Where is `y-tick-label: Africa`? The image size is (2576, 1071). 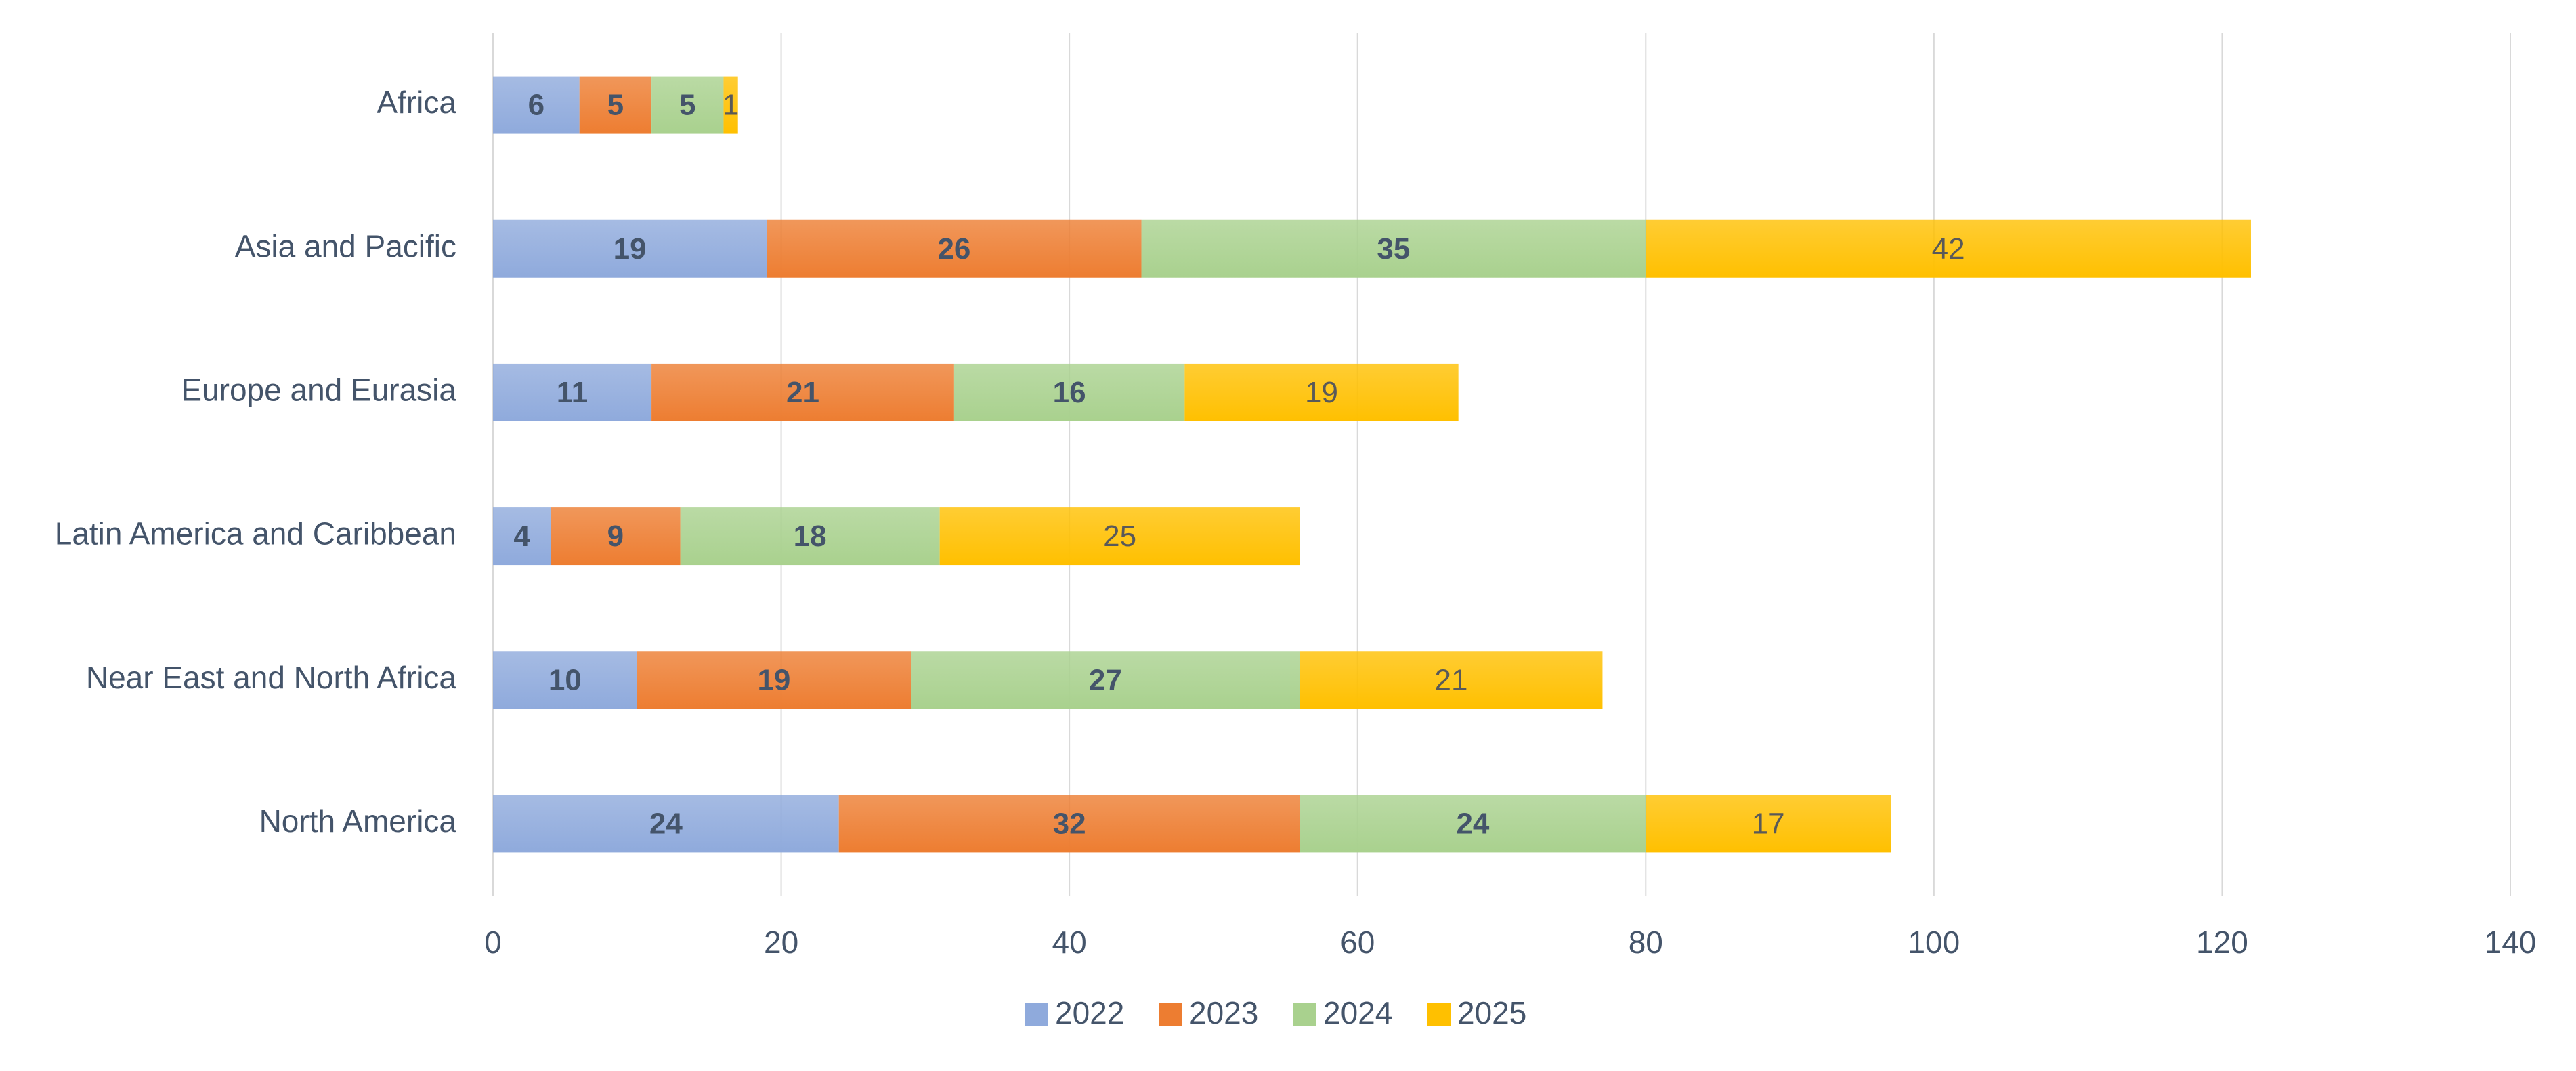
y-tick-label: Africa is located at coordinates (416, 102).